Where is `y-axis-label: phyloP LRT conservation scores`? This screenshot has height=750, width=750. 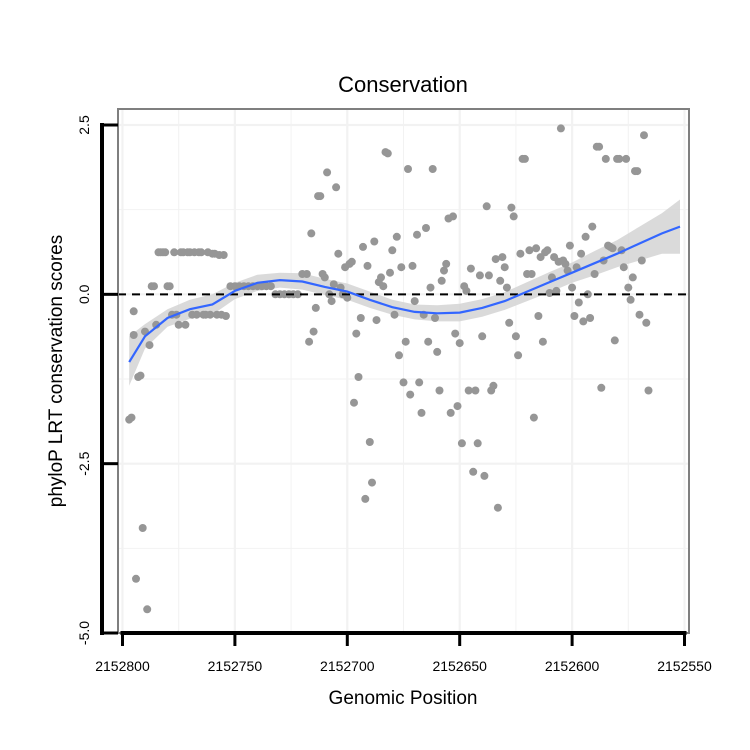
y-axis-label: phyloP LRT conservation scores is located at coordinates (56, 371).